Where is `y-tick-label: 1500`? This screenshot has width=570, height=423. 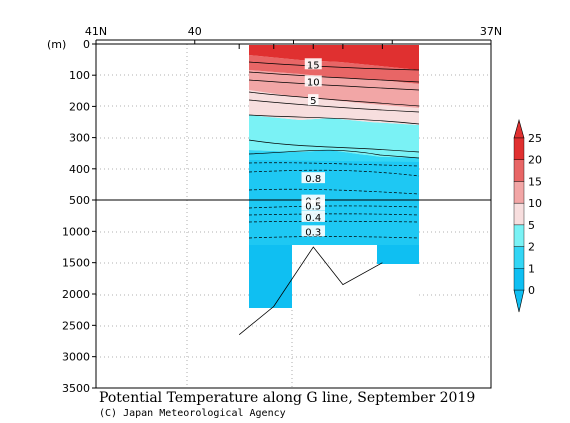
y-tick-label: 1500 is located at coordinates (76, 263).